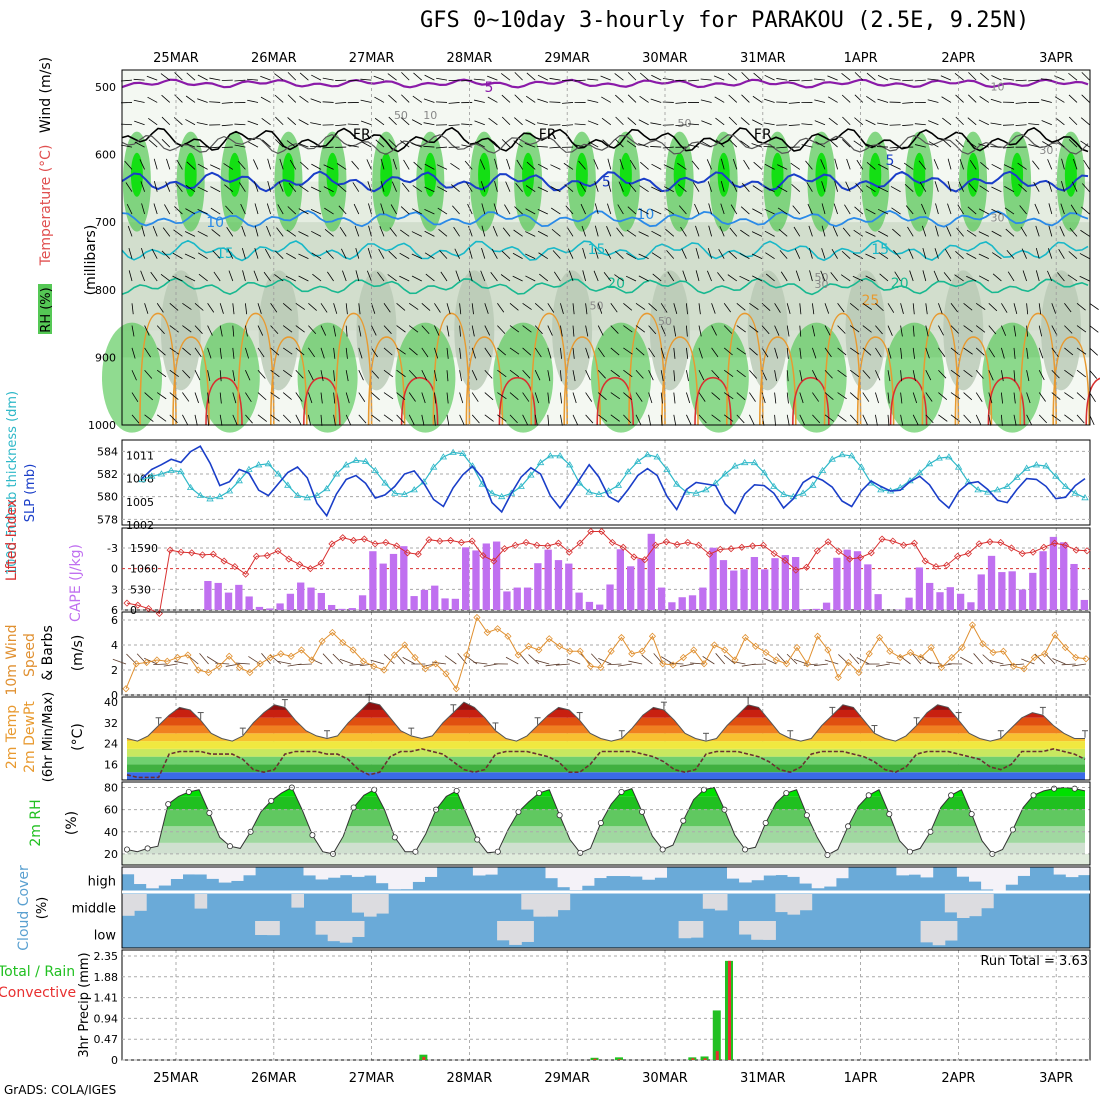 This screenshot has height=1100, width=1100. What do you see at coordinates (527, 598) in the screenshot?
I see `cape-bar` at bounding box center [527, 598].